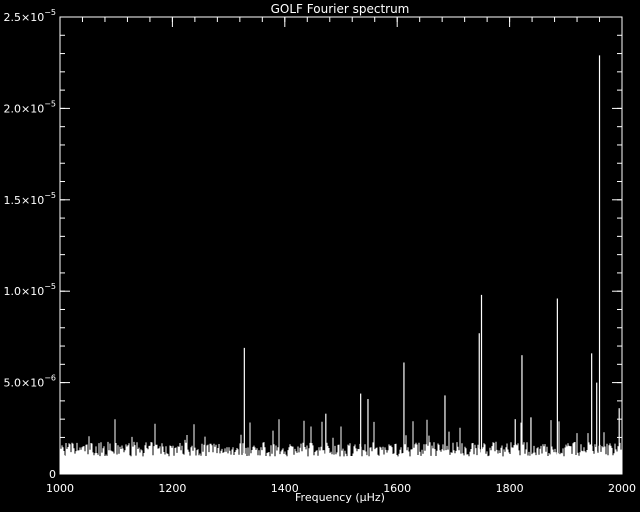  Describe the element at coordinates (60, 488) in the screenshot. I see `x-tick-label: 1000` at that location.